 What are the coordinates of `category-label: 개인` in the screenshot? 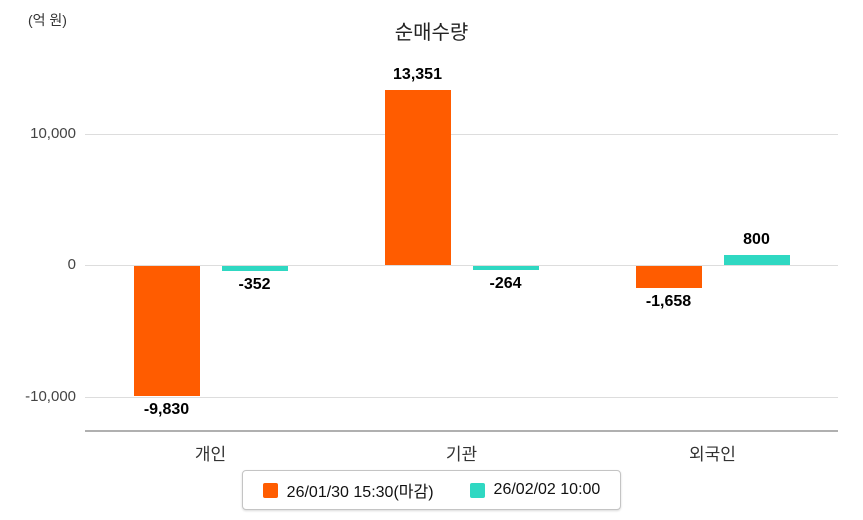 It's located at (210, 454).